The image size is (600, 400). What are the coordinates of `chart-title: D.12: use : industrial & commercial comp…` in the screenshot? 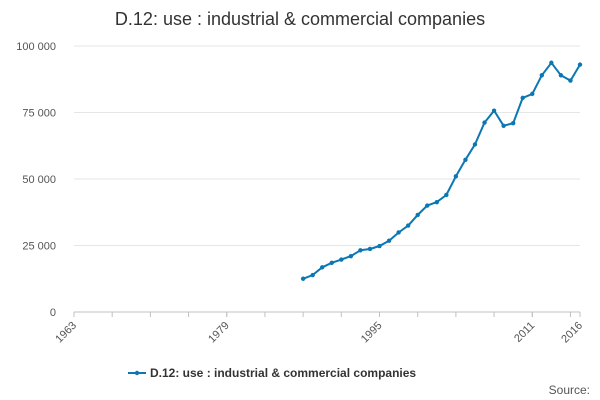 It's located at (300, 19).